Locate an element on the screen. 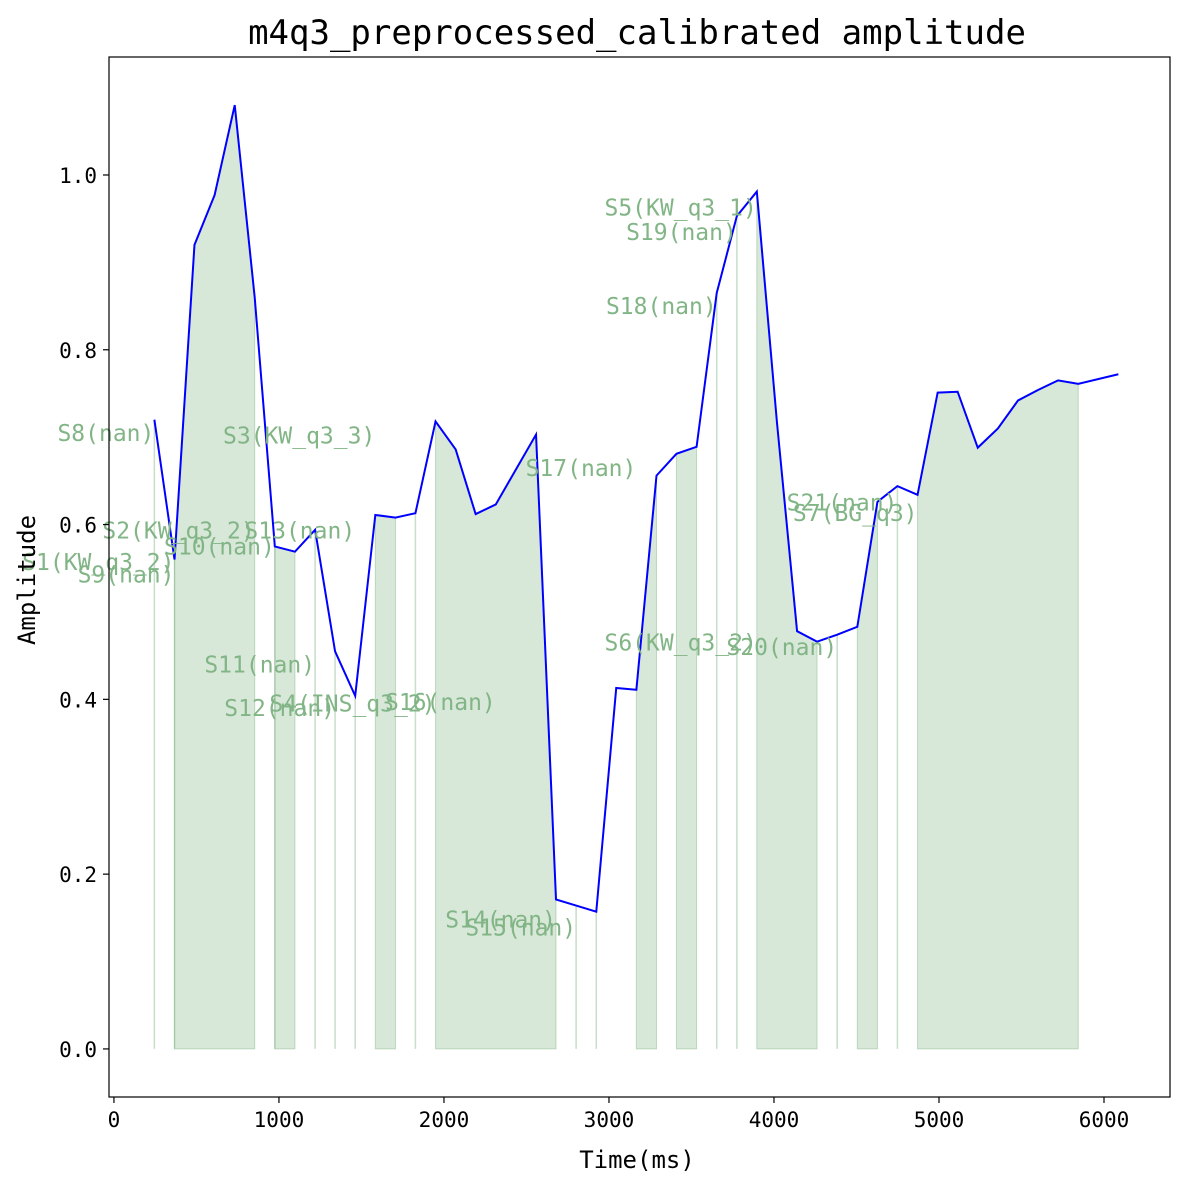 This screenshot has width=1183, height=1187. segment-label-1: S1(KW_q3_2) is located at coordinates (98, 563).